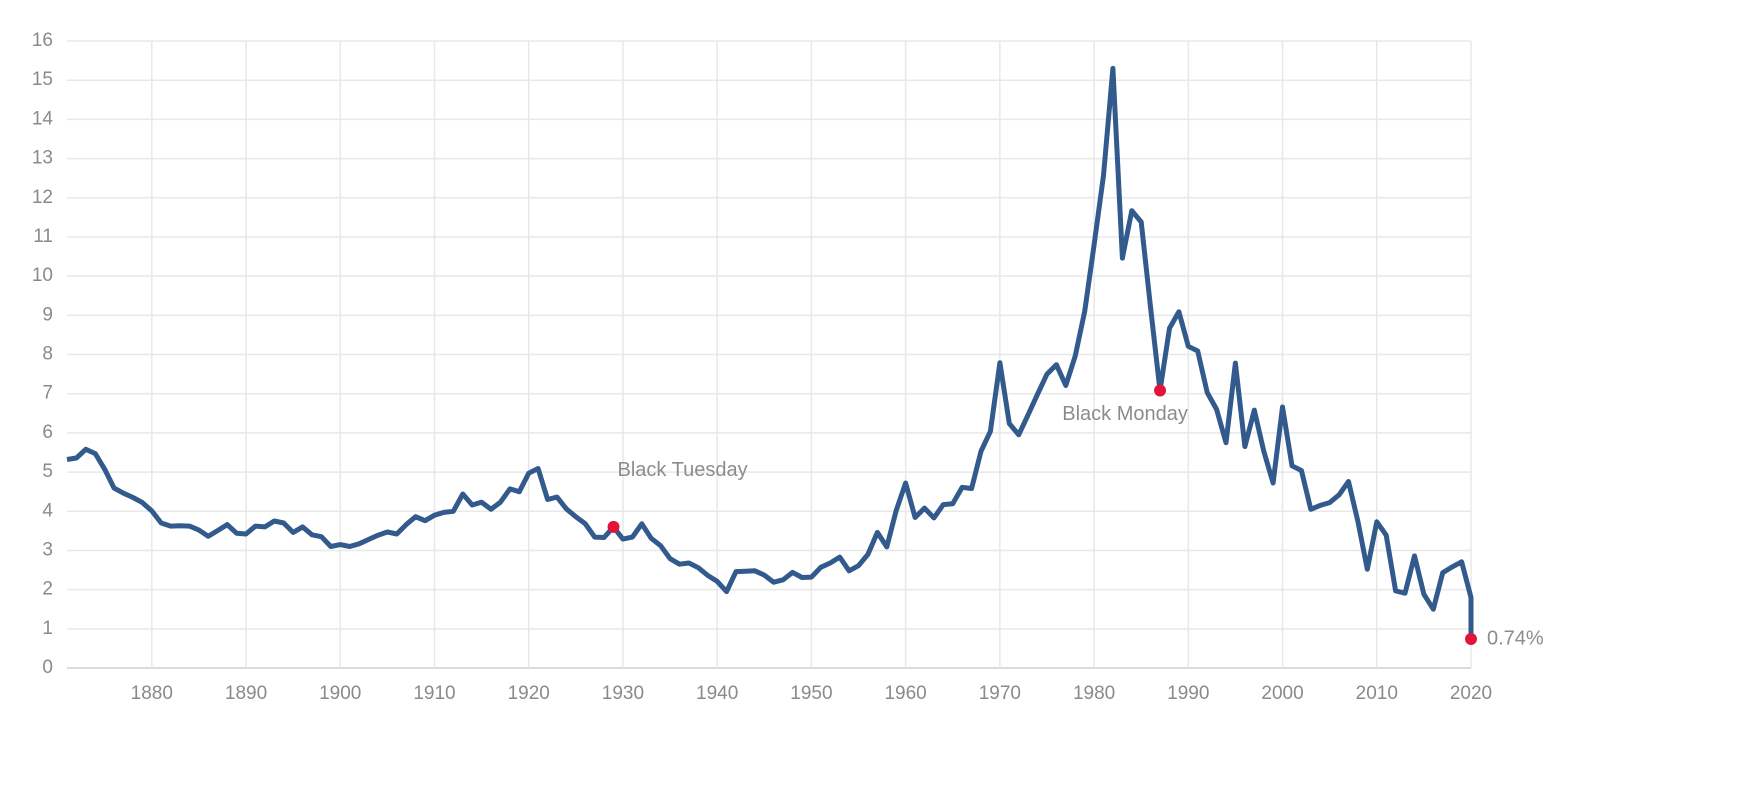  I want to click on x-tick-label: 1900, so click(340, 693).